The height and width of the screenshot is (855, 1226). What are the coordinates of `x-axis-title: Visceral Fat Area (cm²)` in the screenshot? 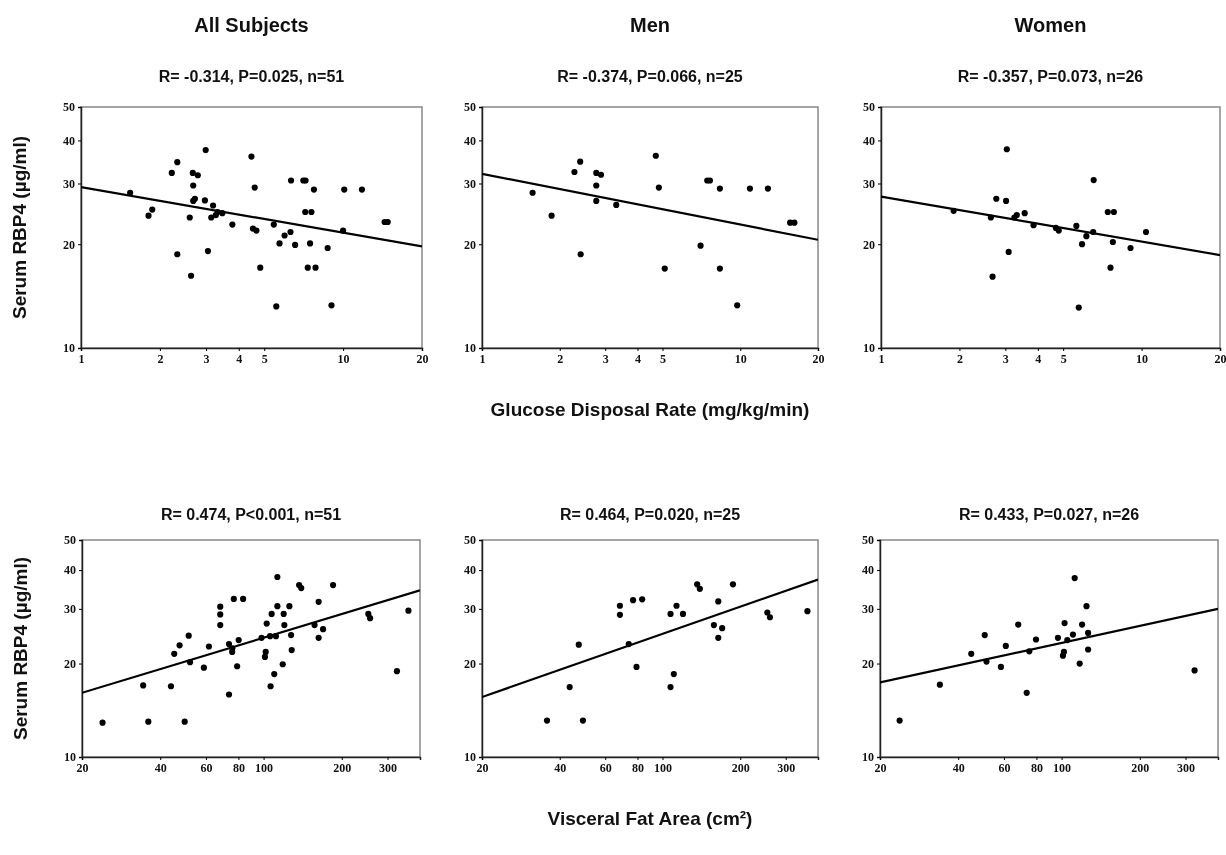 It's located at (650, 818).